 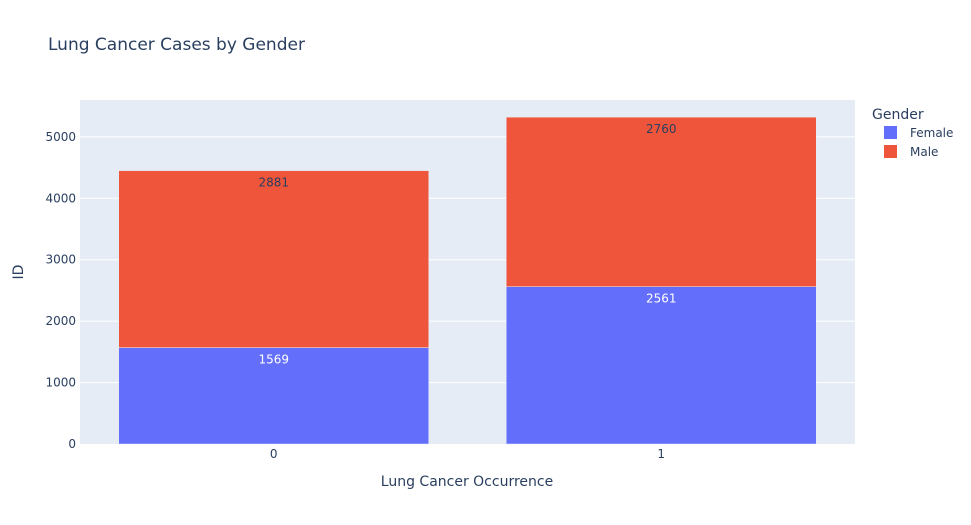 What do you see at coordinates (60, 321) in the screenshot?
I see `y-tick-label: 2000` at bounding box center [60, 321].